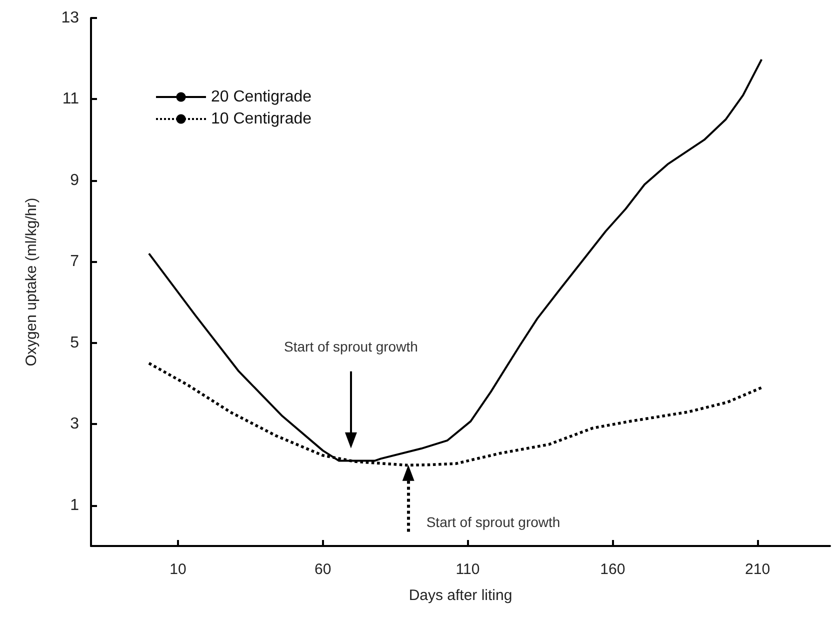 This screenshot has width=835, height=624. What do you see at coordinates (613, 569) in the screenshot?
I see `x-tick-label: 160` at bounding box center [613, 569].